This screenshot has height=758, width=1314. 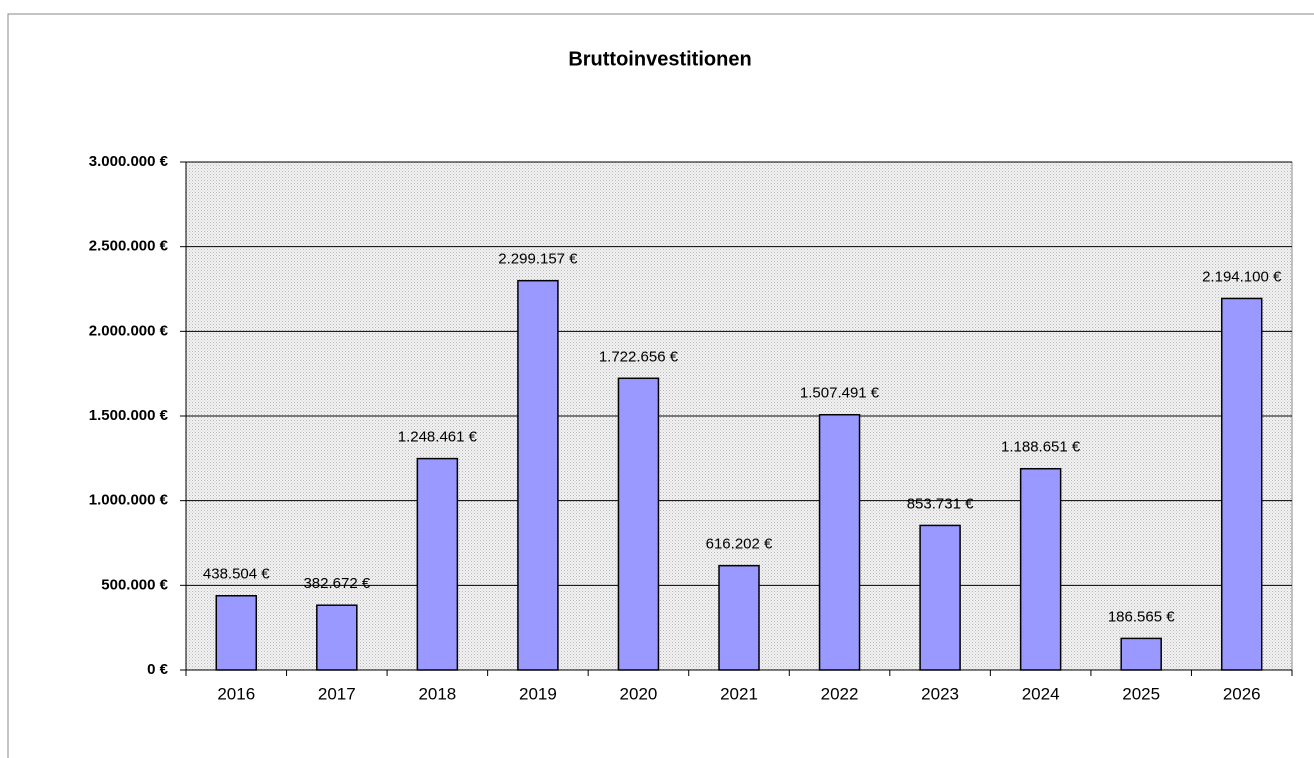 I want to click on y-tick-label: 1.000.000 €, so click(x=129, y=500).